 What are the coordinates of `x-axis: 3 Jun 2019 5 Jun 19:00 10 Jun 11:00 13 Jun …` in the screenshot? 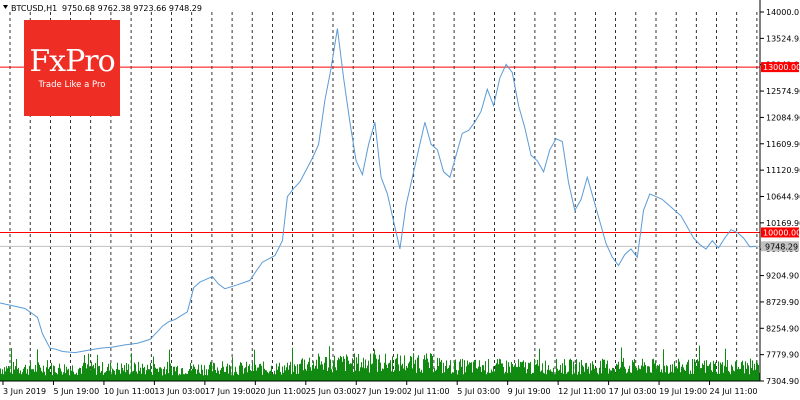 It's located at (380, 388).